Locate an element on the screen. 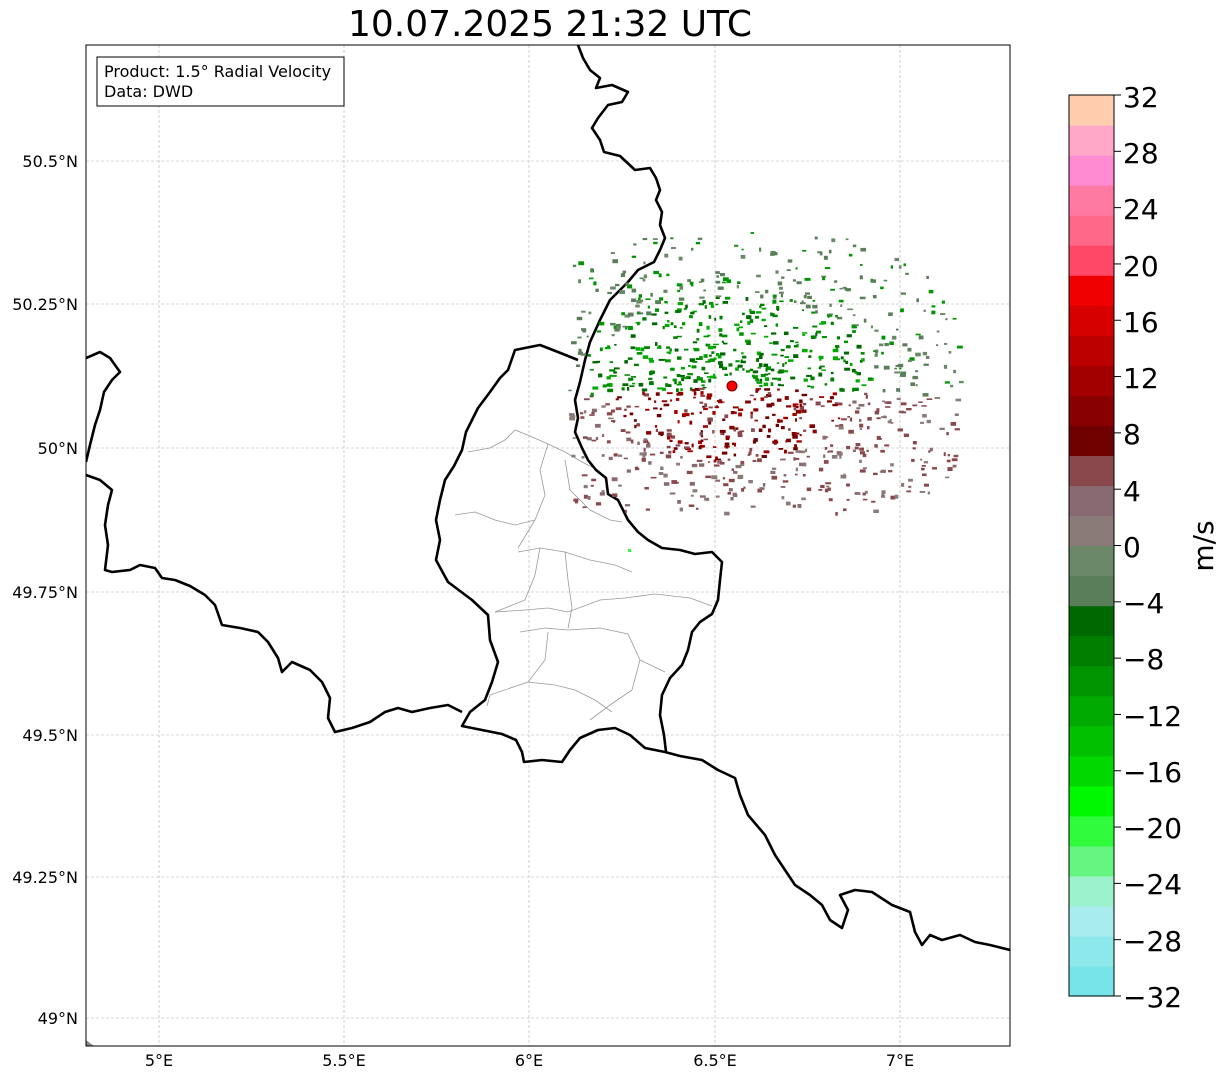  colorbar-tick: 12 is located at coordinates (1141, 378).